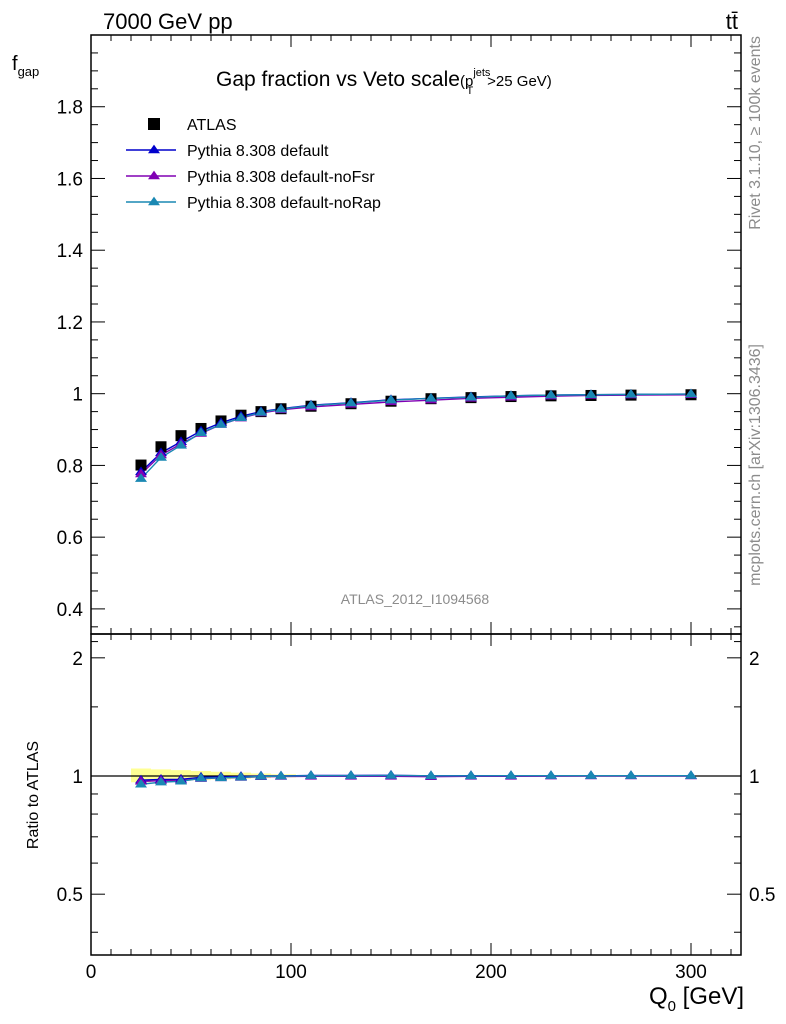 This screenshot has height=1024, width=786. I want to click on x-tick-label: 0, so click(91, 972).